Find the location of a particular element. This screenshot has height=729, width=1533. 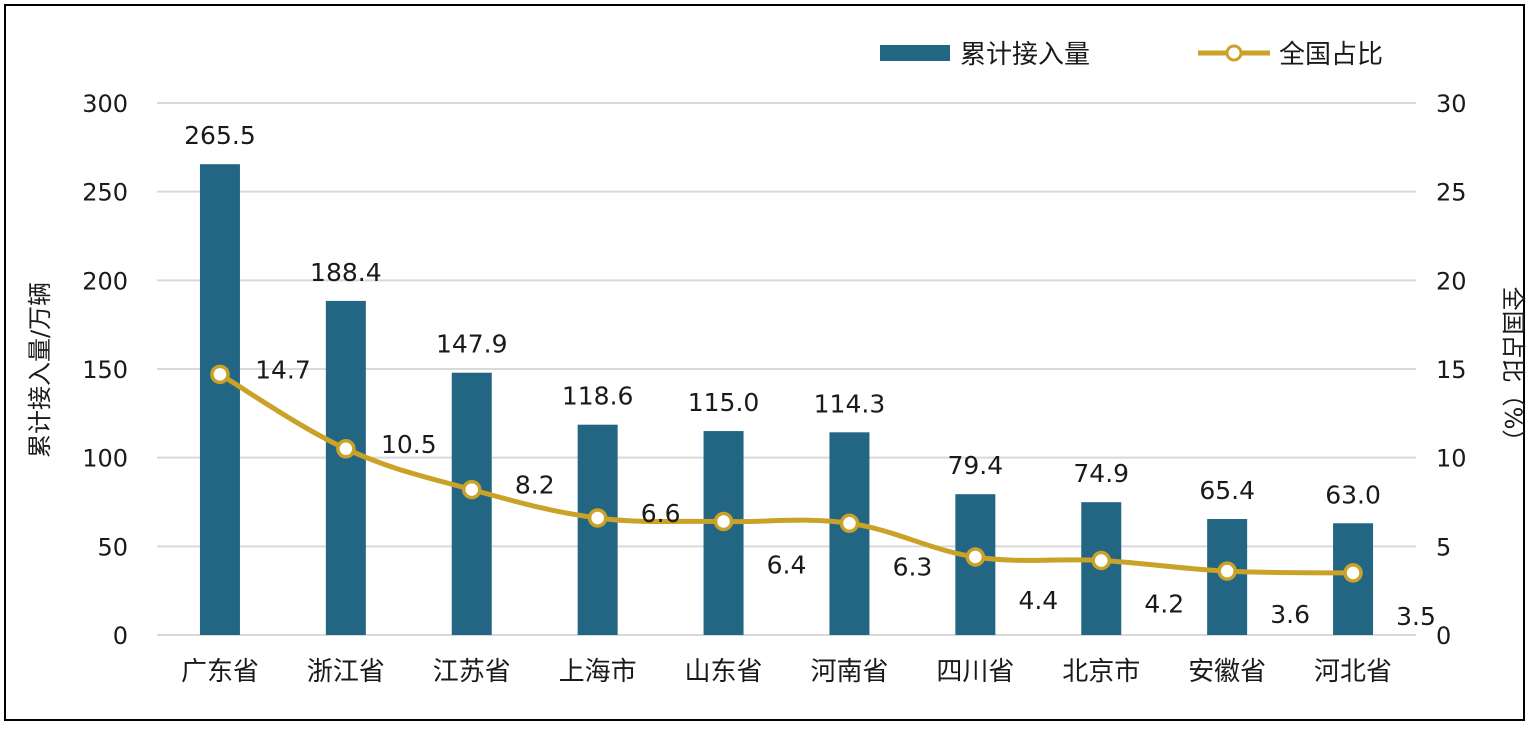

category-label: 广东省 is located at coordinates (220, 672).